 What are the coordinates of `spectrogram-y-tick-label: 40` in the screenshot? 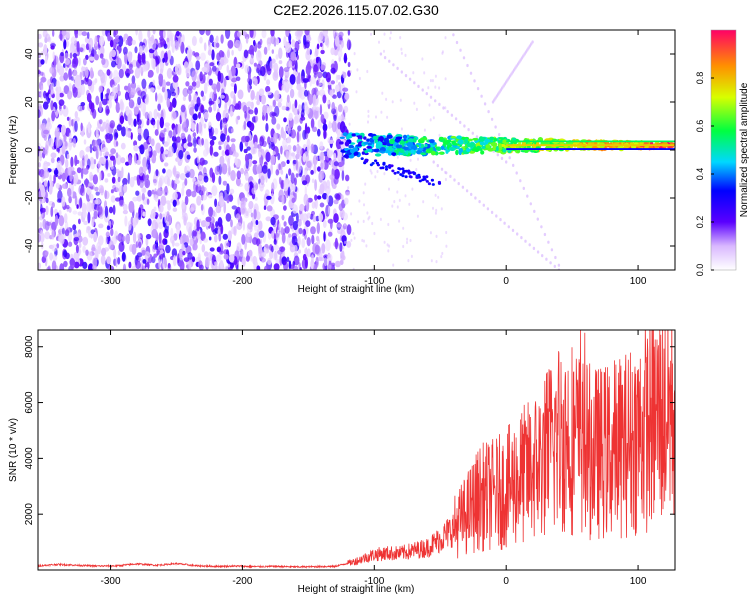 It's located at (29, 54).